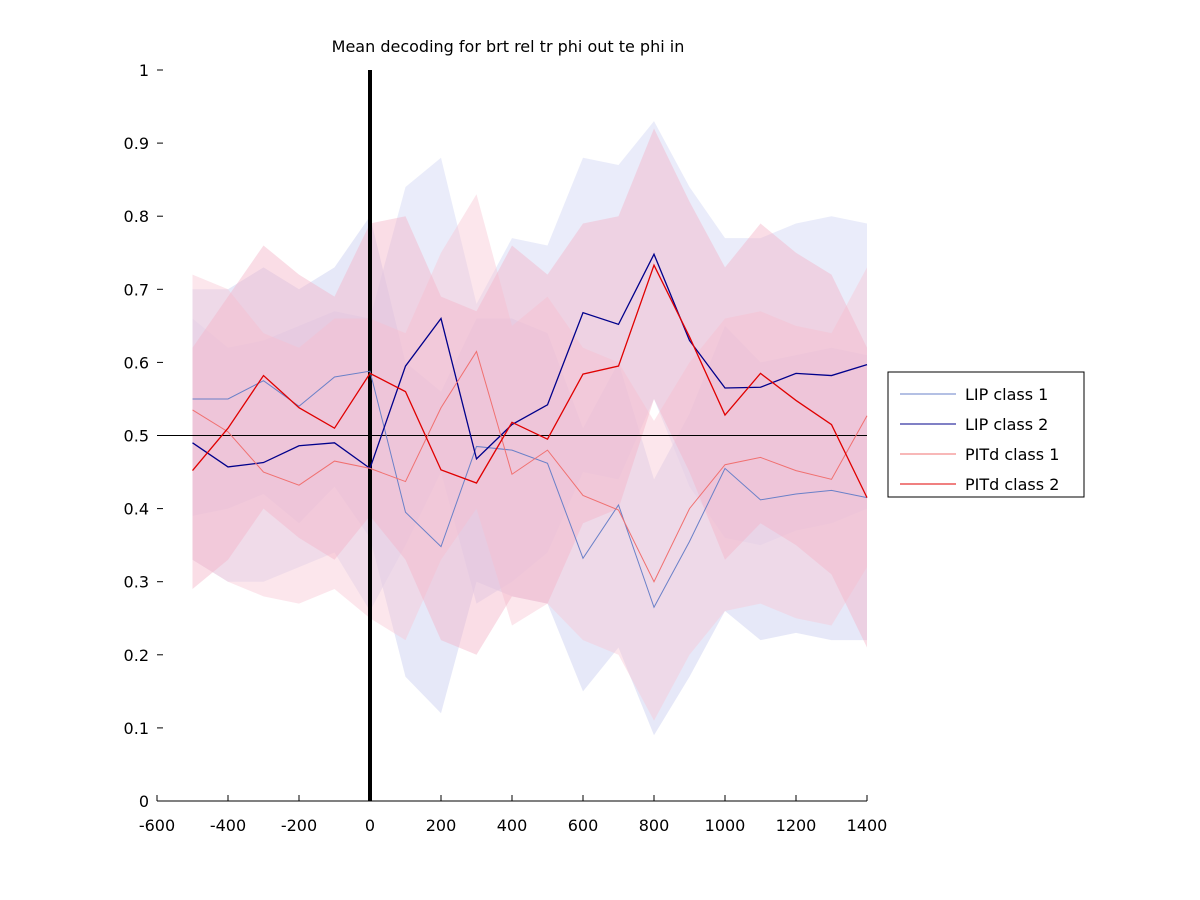 The height and width of the screenshot is (900, 1200). Describe the element at coordinates (136, 216) in the screenshot. I see `y-tick-label: 0.8` at that location.